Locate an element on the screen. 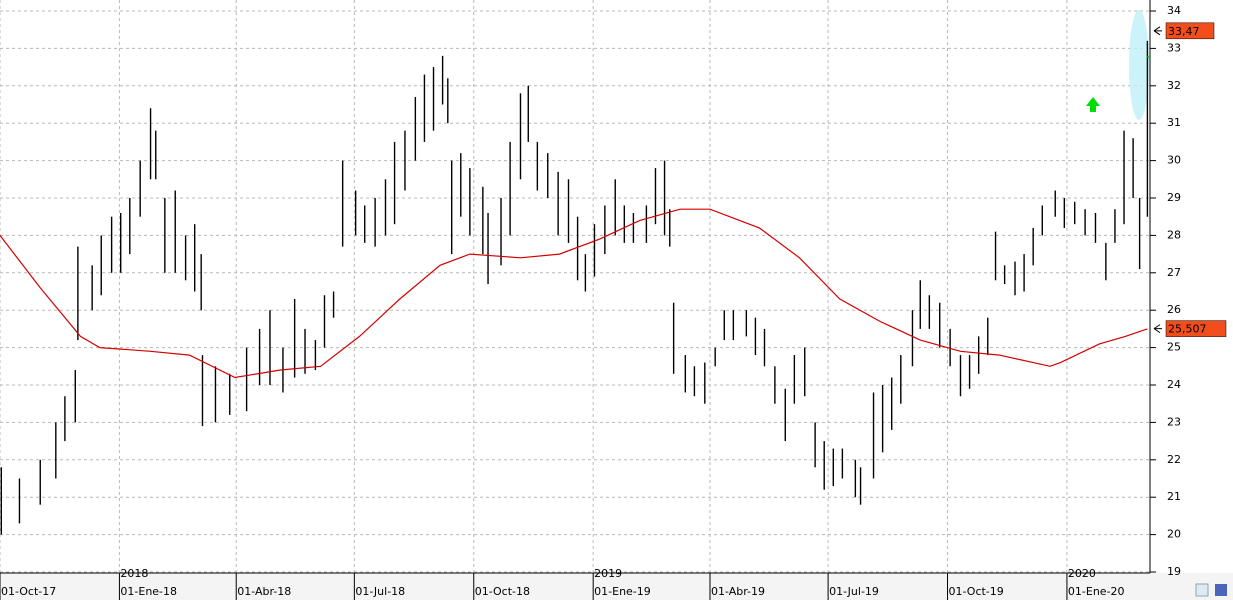 The width and height of the screenshot is (1233, 600). x-tick-label: 01-Jul-18 is located at coordinates (380, 591).